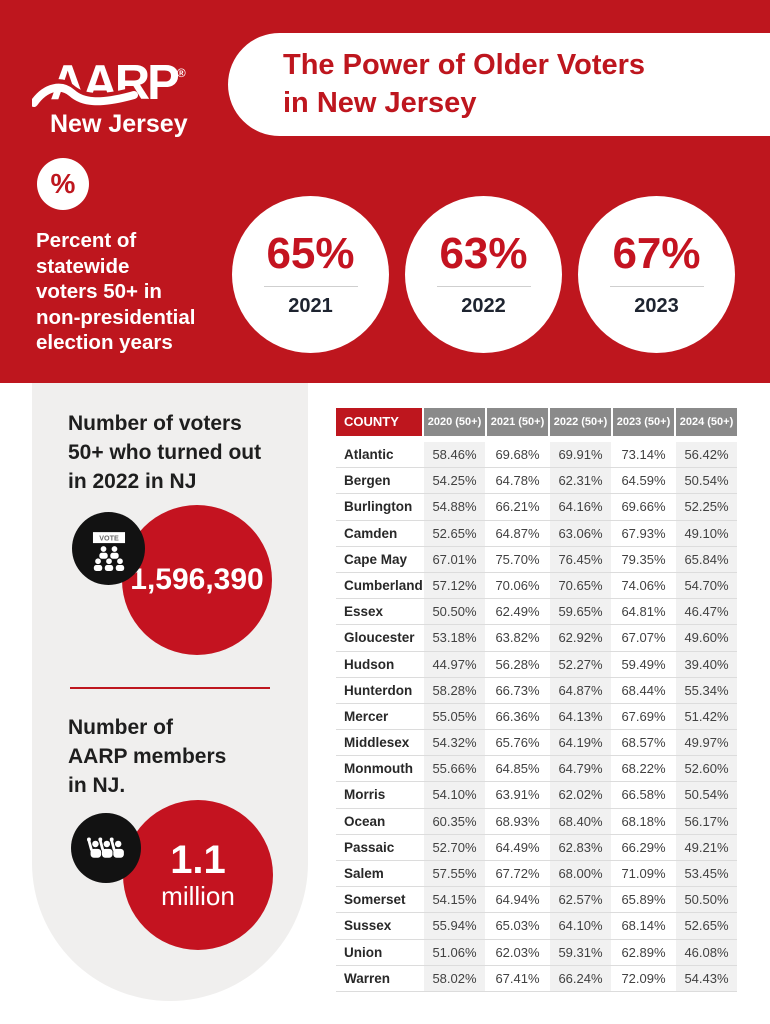  What do you see at coordinates (706, 559) in the screenshot?
I see `value-cell: 65.84%` at bounding box center [706, 559].